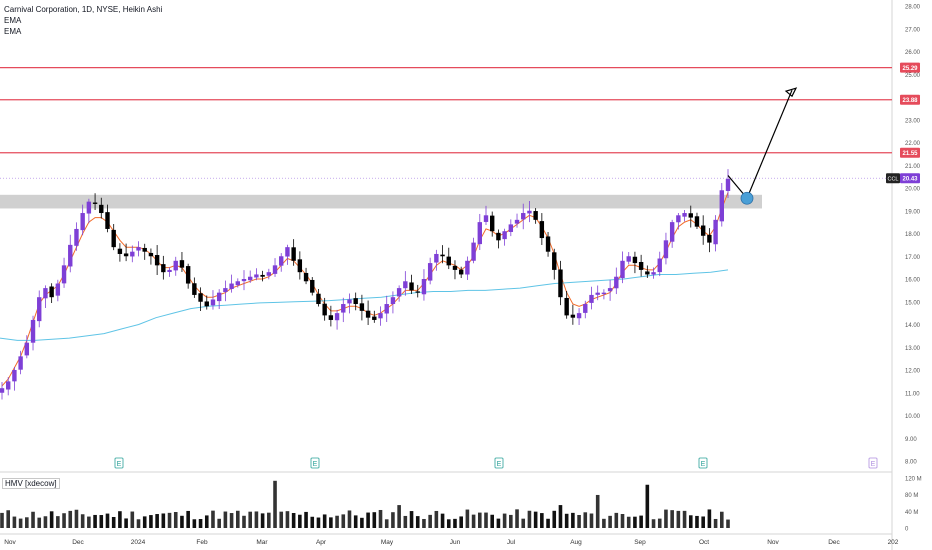 The image size is (932, 550). Describe the element at coordinates (511, 542) in the screenshot. I see `time-tick-label: Jul` at that location.